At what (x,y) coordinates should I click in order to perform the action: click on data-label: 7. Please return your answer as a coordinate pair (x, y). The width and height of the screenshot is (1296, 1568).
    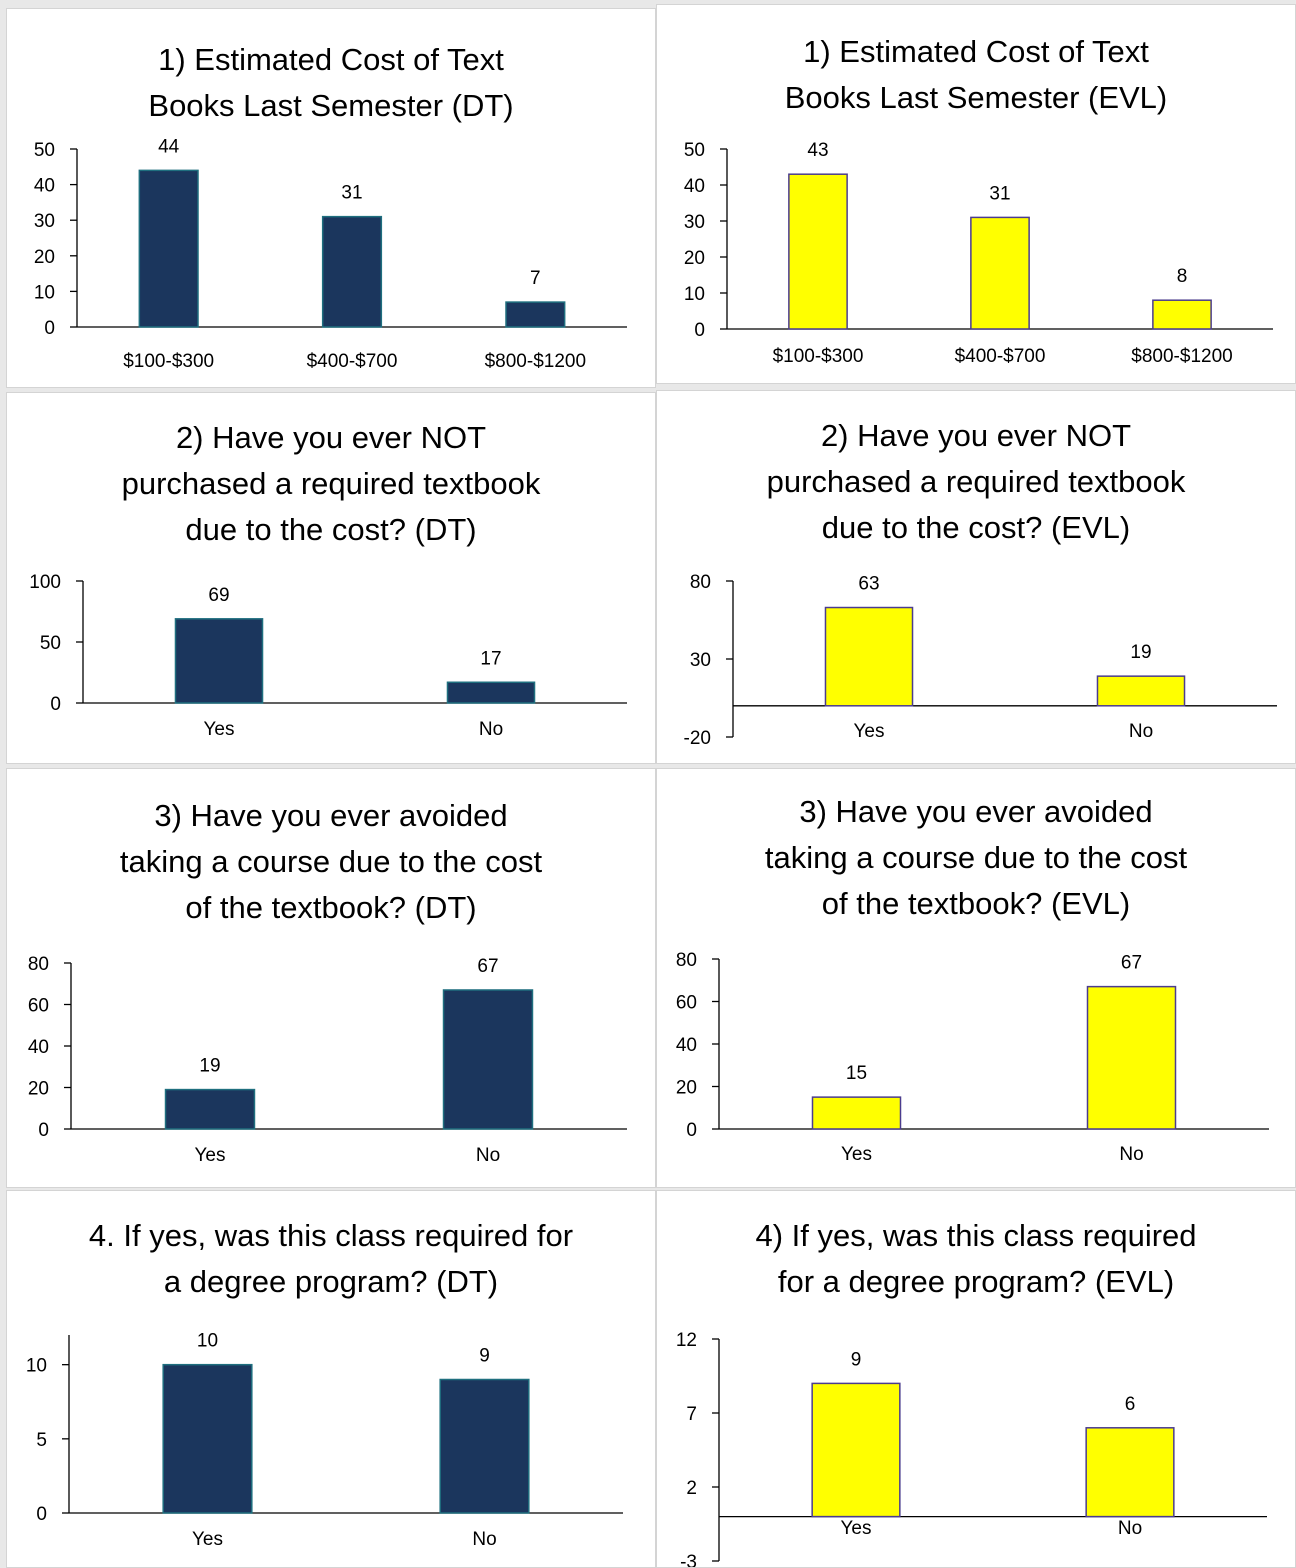
    Looking at the image, I should click on (535, 278).